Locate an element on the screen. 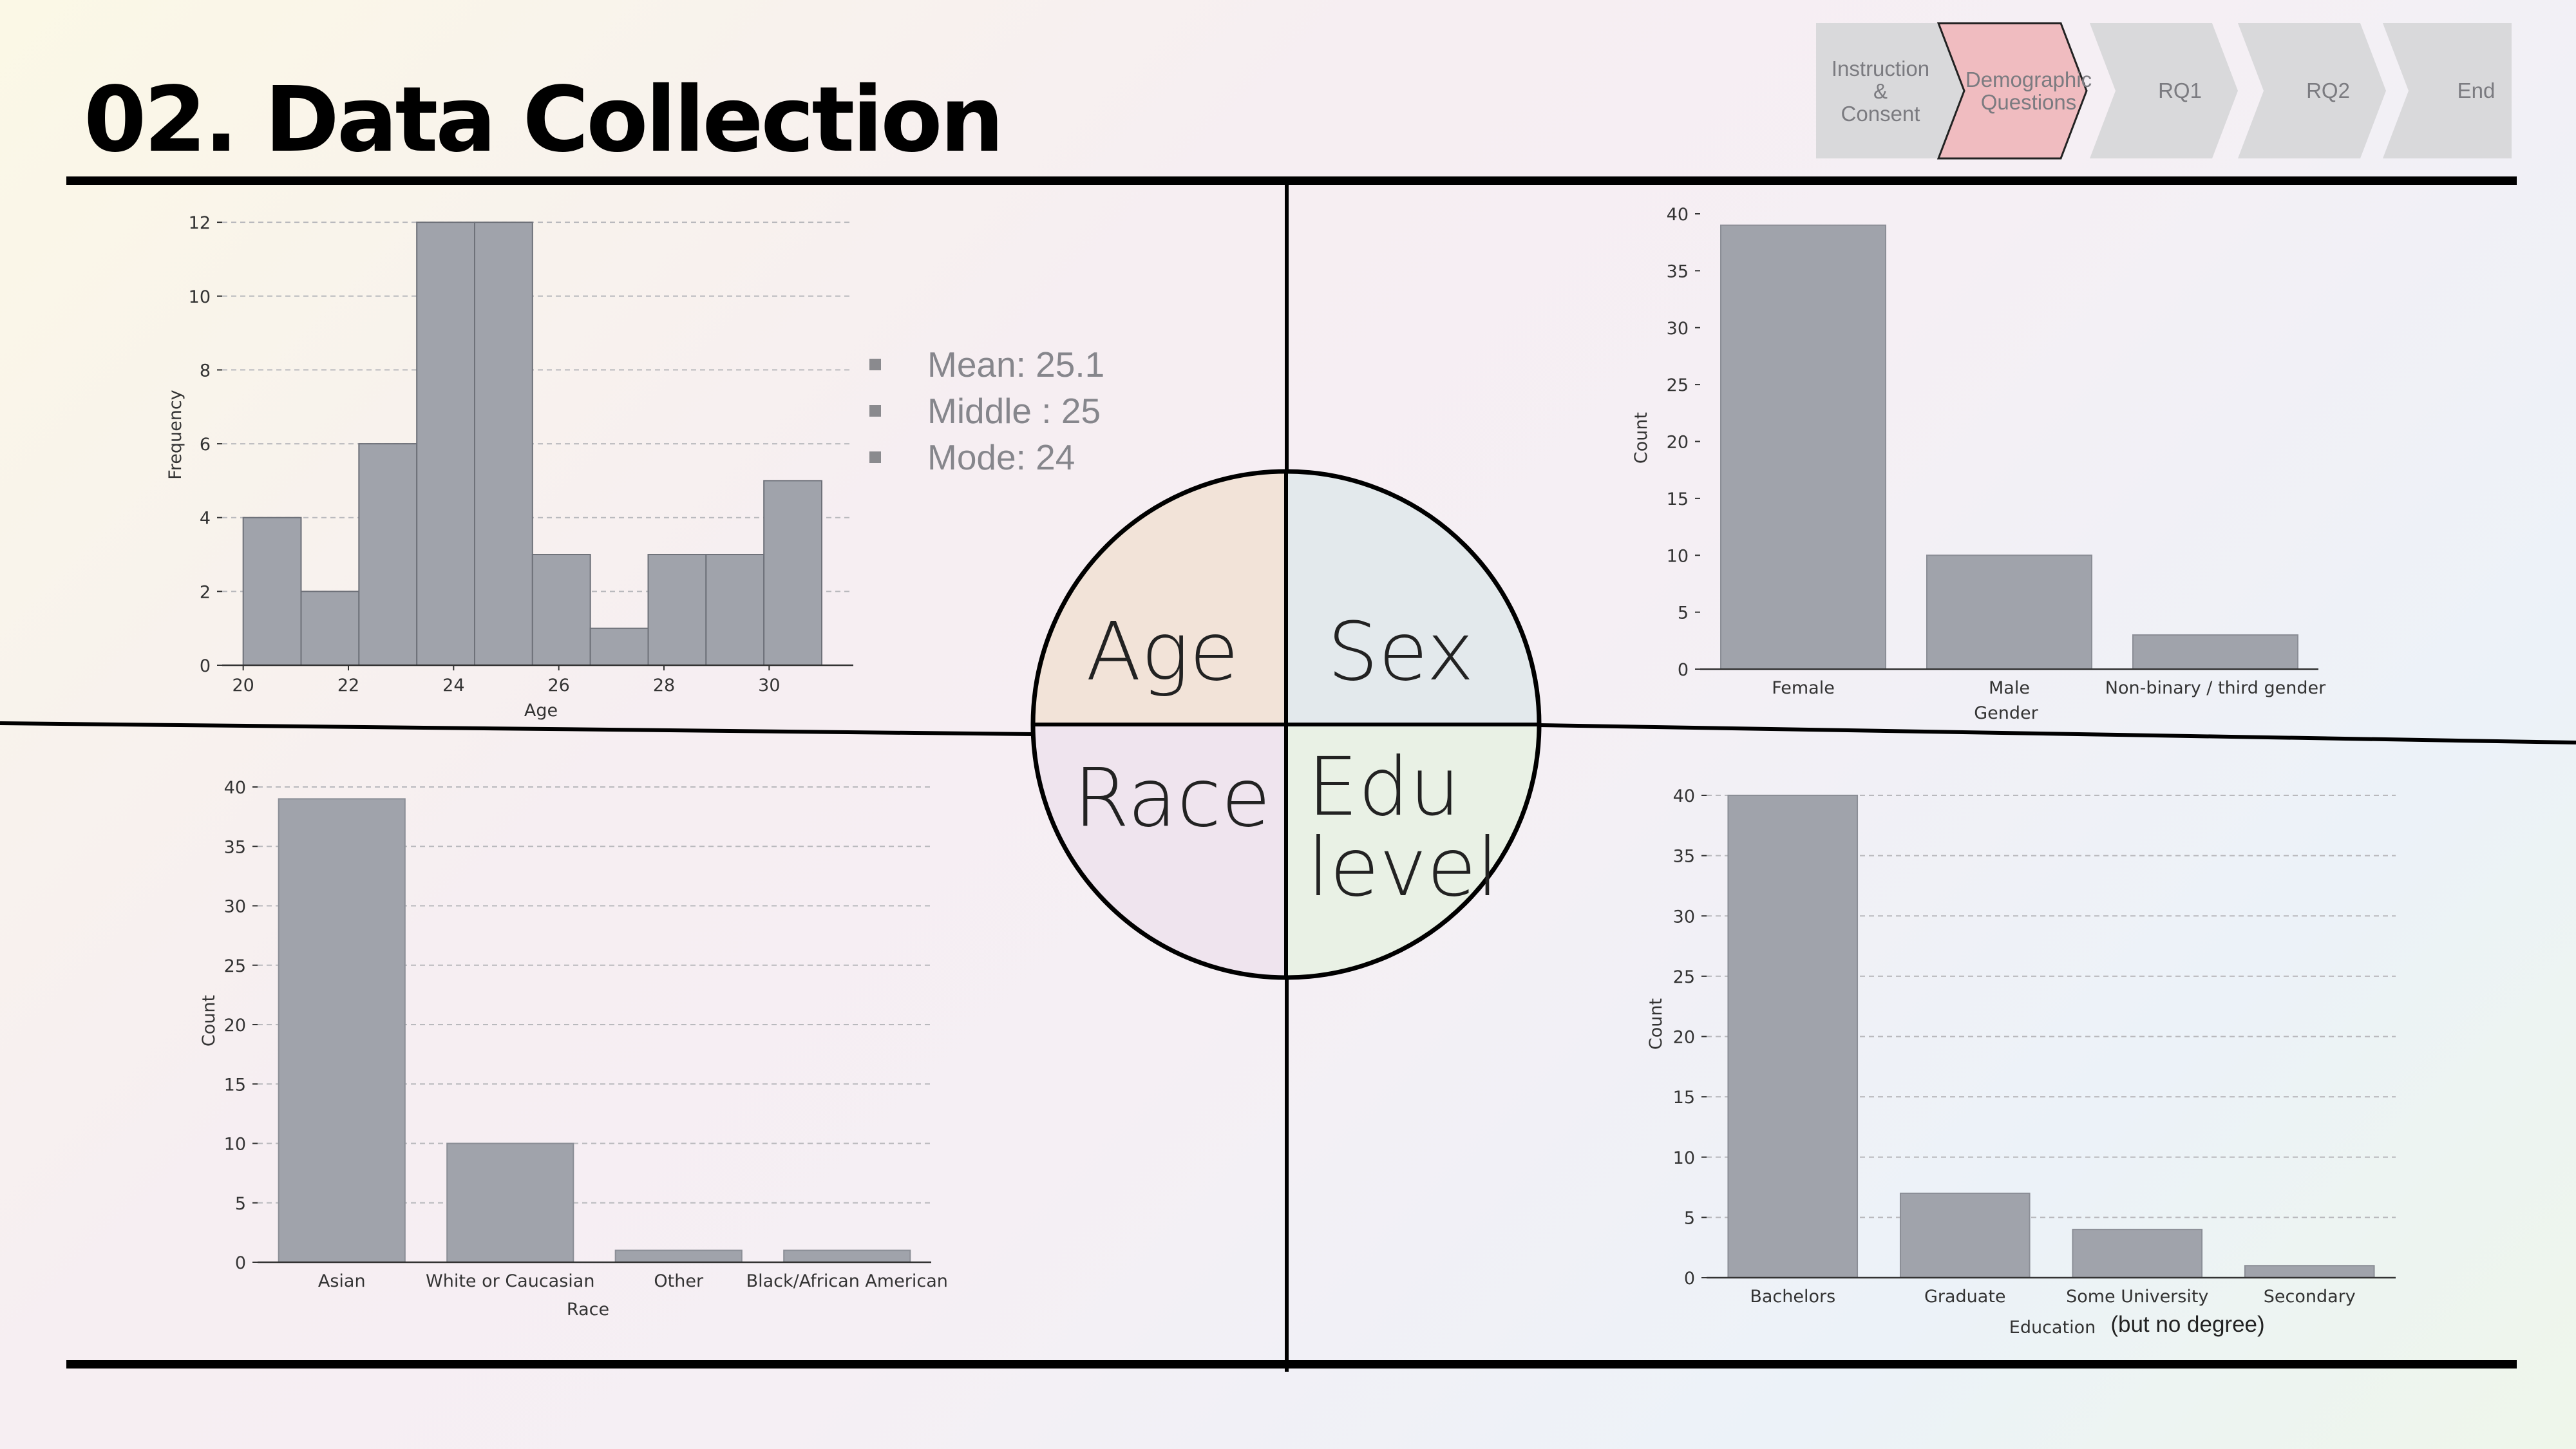 The height and width of the screenshot is (1449, 2576). x-axis-label: Gender is located at coordinates (2006, 713).